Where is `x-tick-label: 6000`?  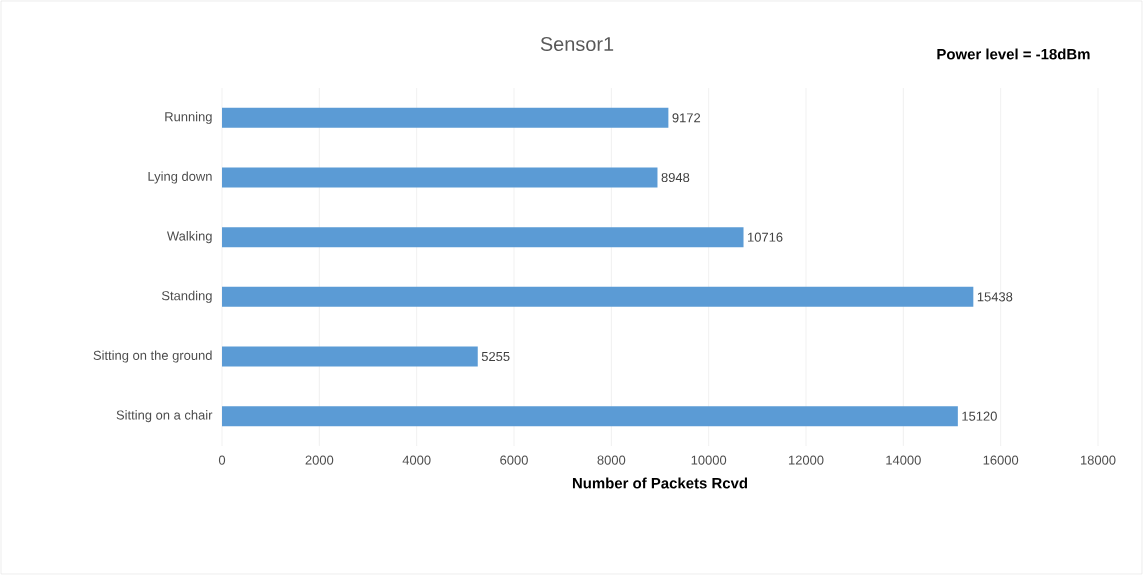
x-tick-label: 6000 is located at coordinates (514, 460).